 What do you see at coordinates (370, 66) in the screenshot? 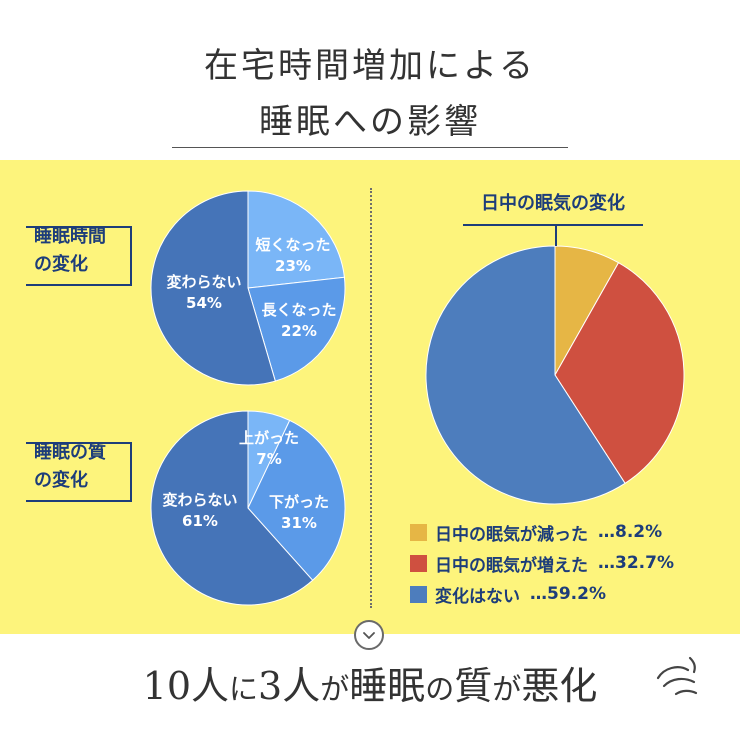
I see `title-line-1: 在宅時間増加による` at bounding box center [370, 66].